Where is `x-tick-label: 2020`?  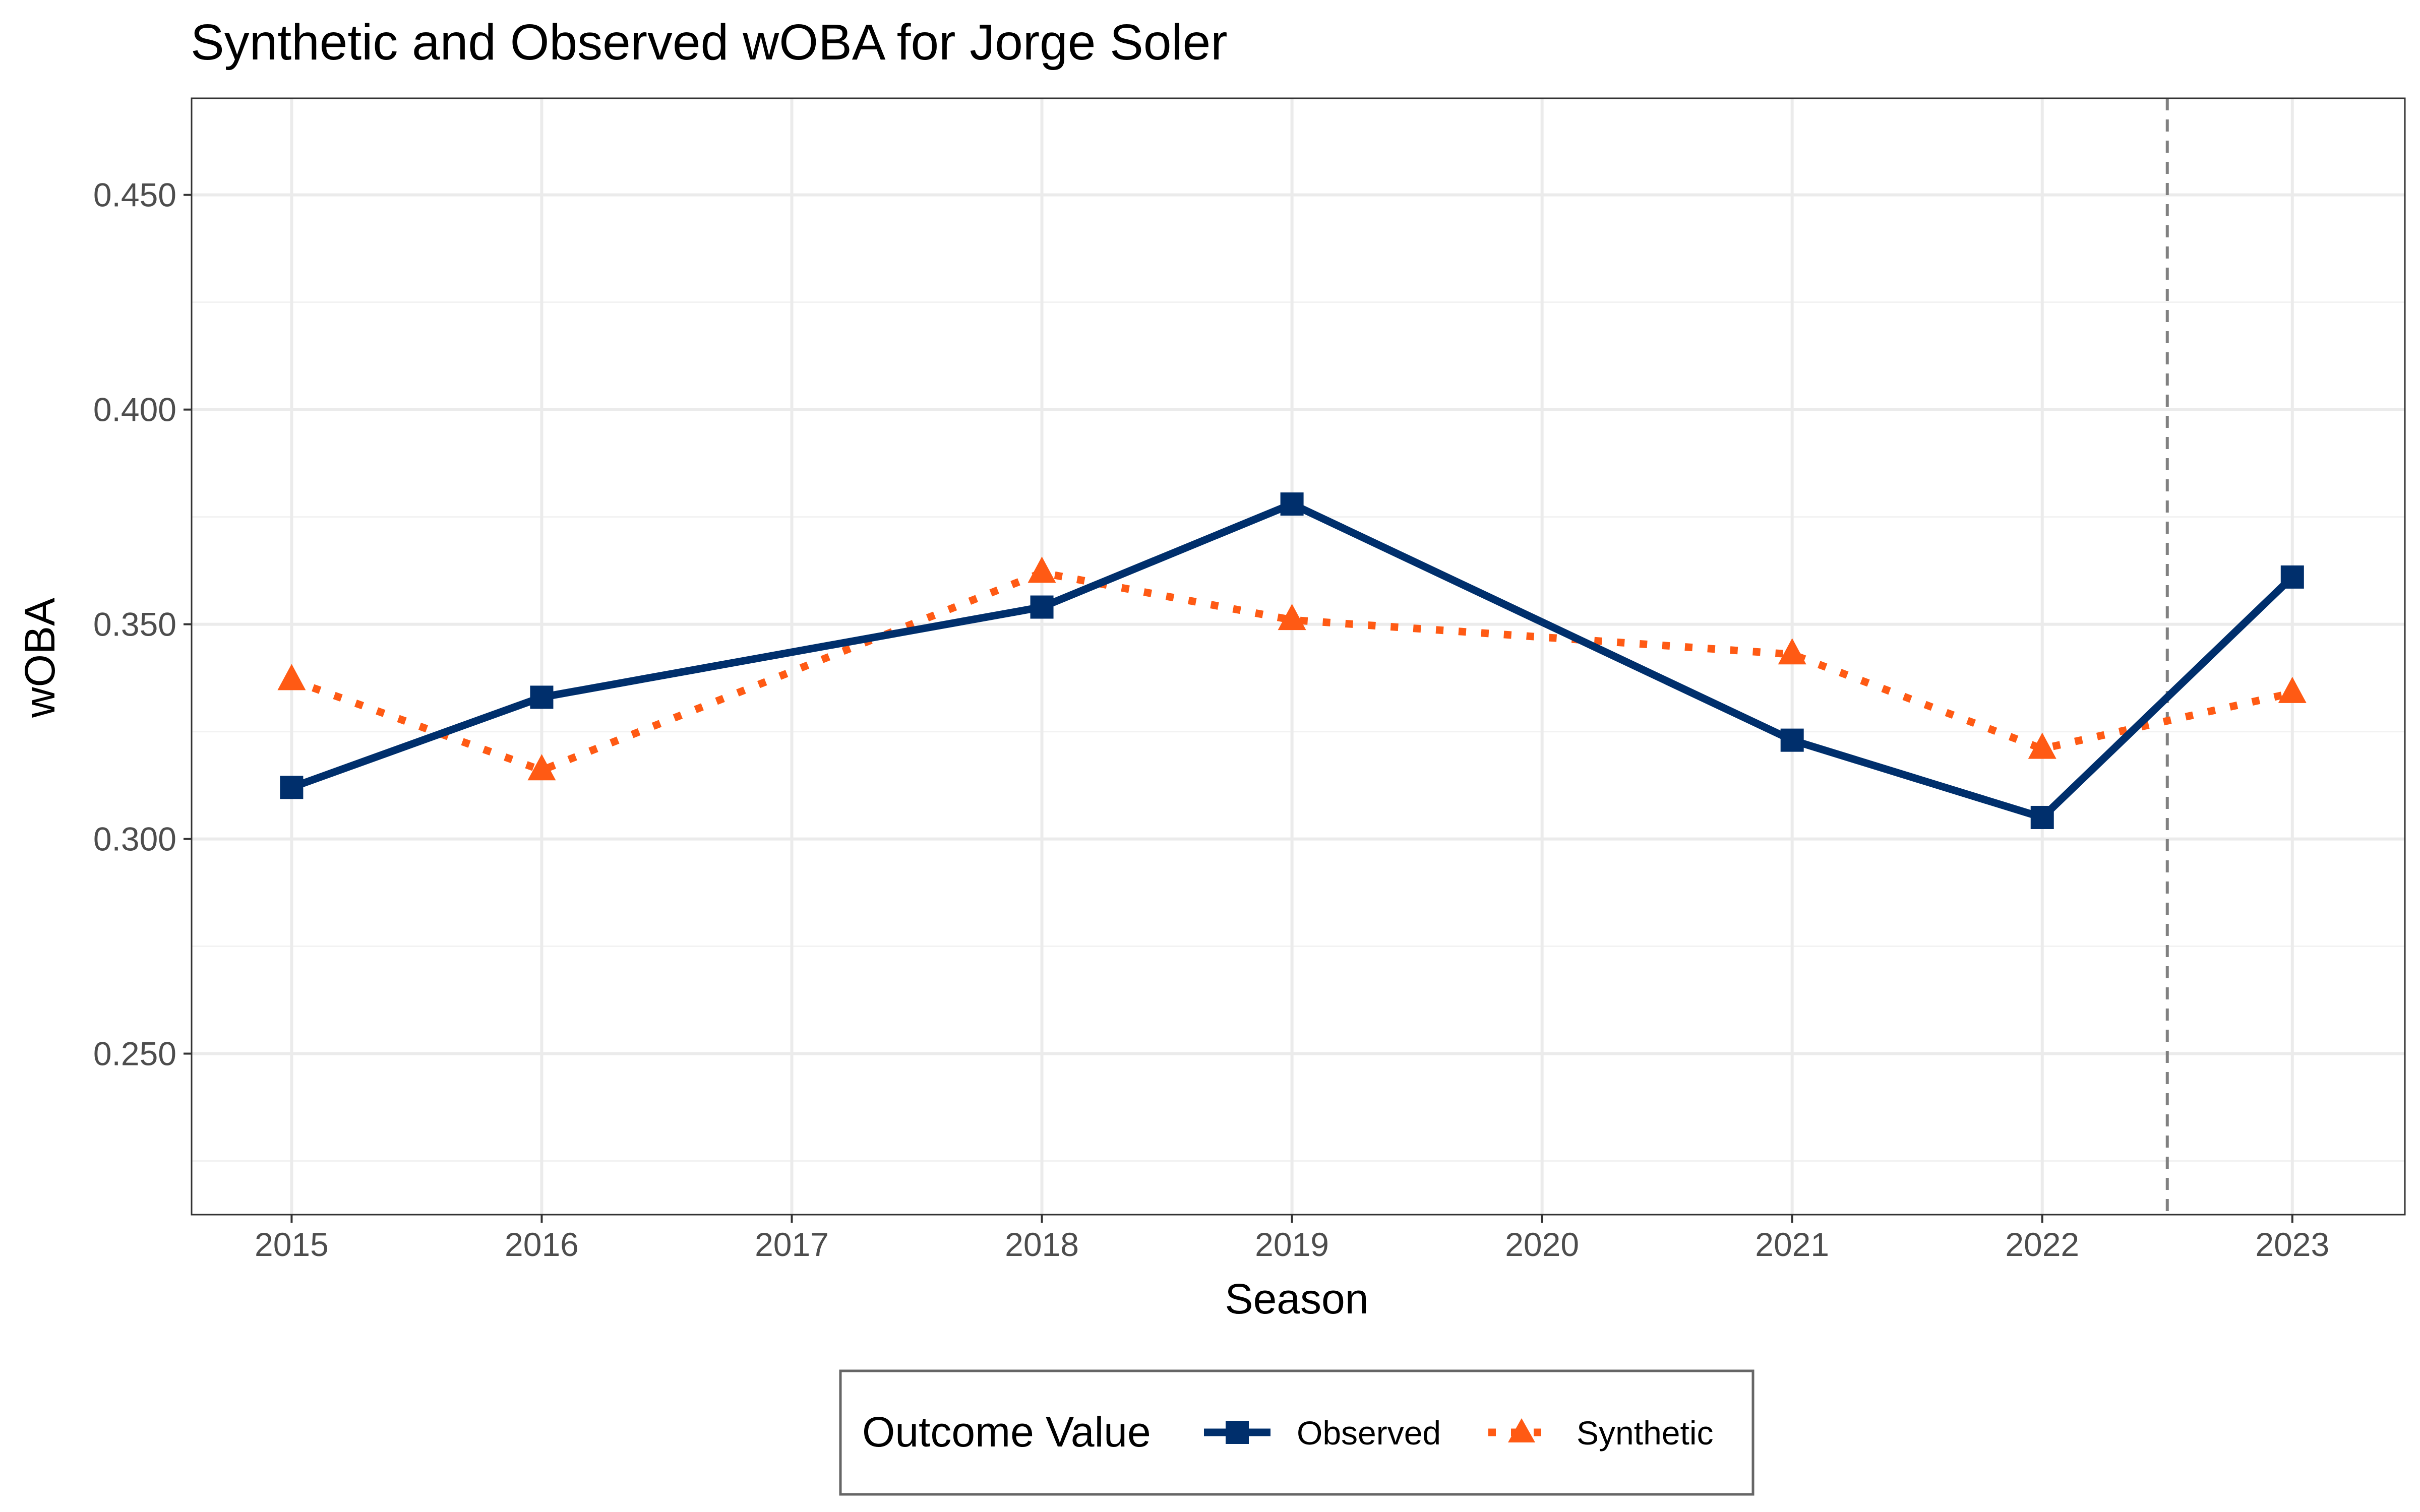
x-tick-label: 2020 is located at coordinates (1542, 1244).